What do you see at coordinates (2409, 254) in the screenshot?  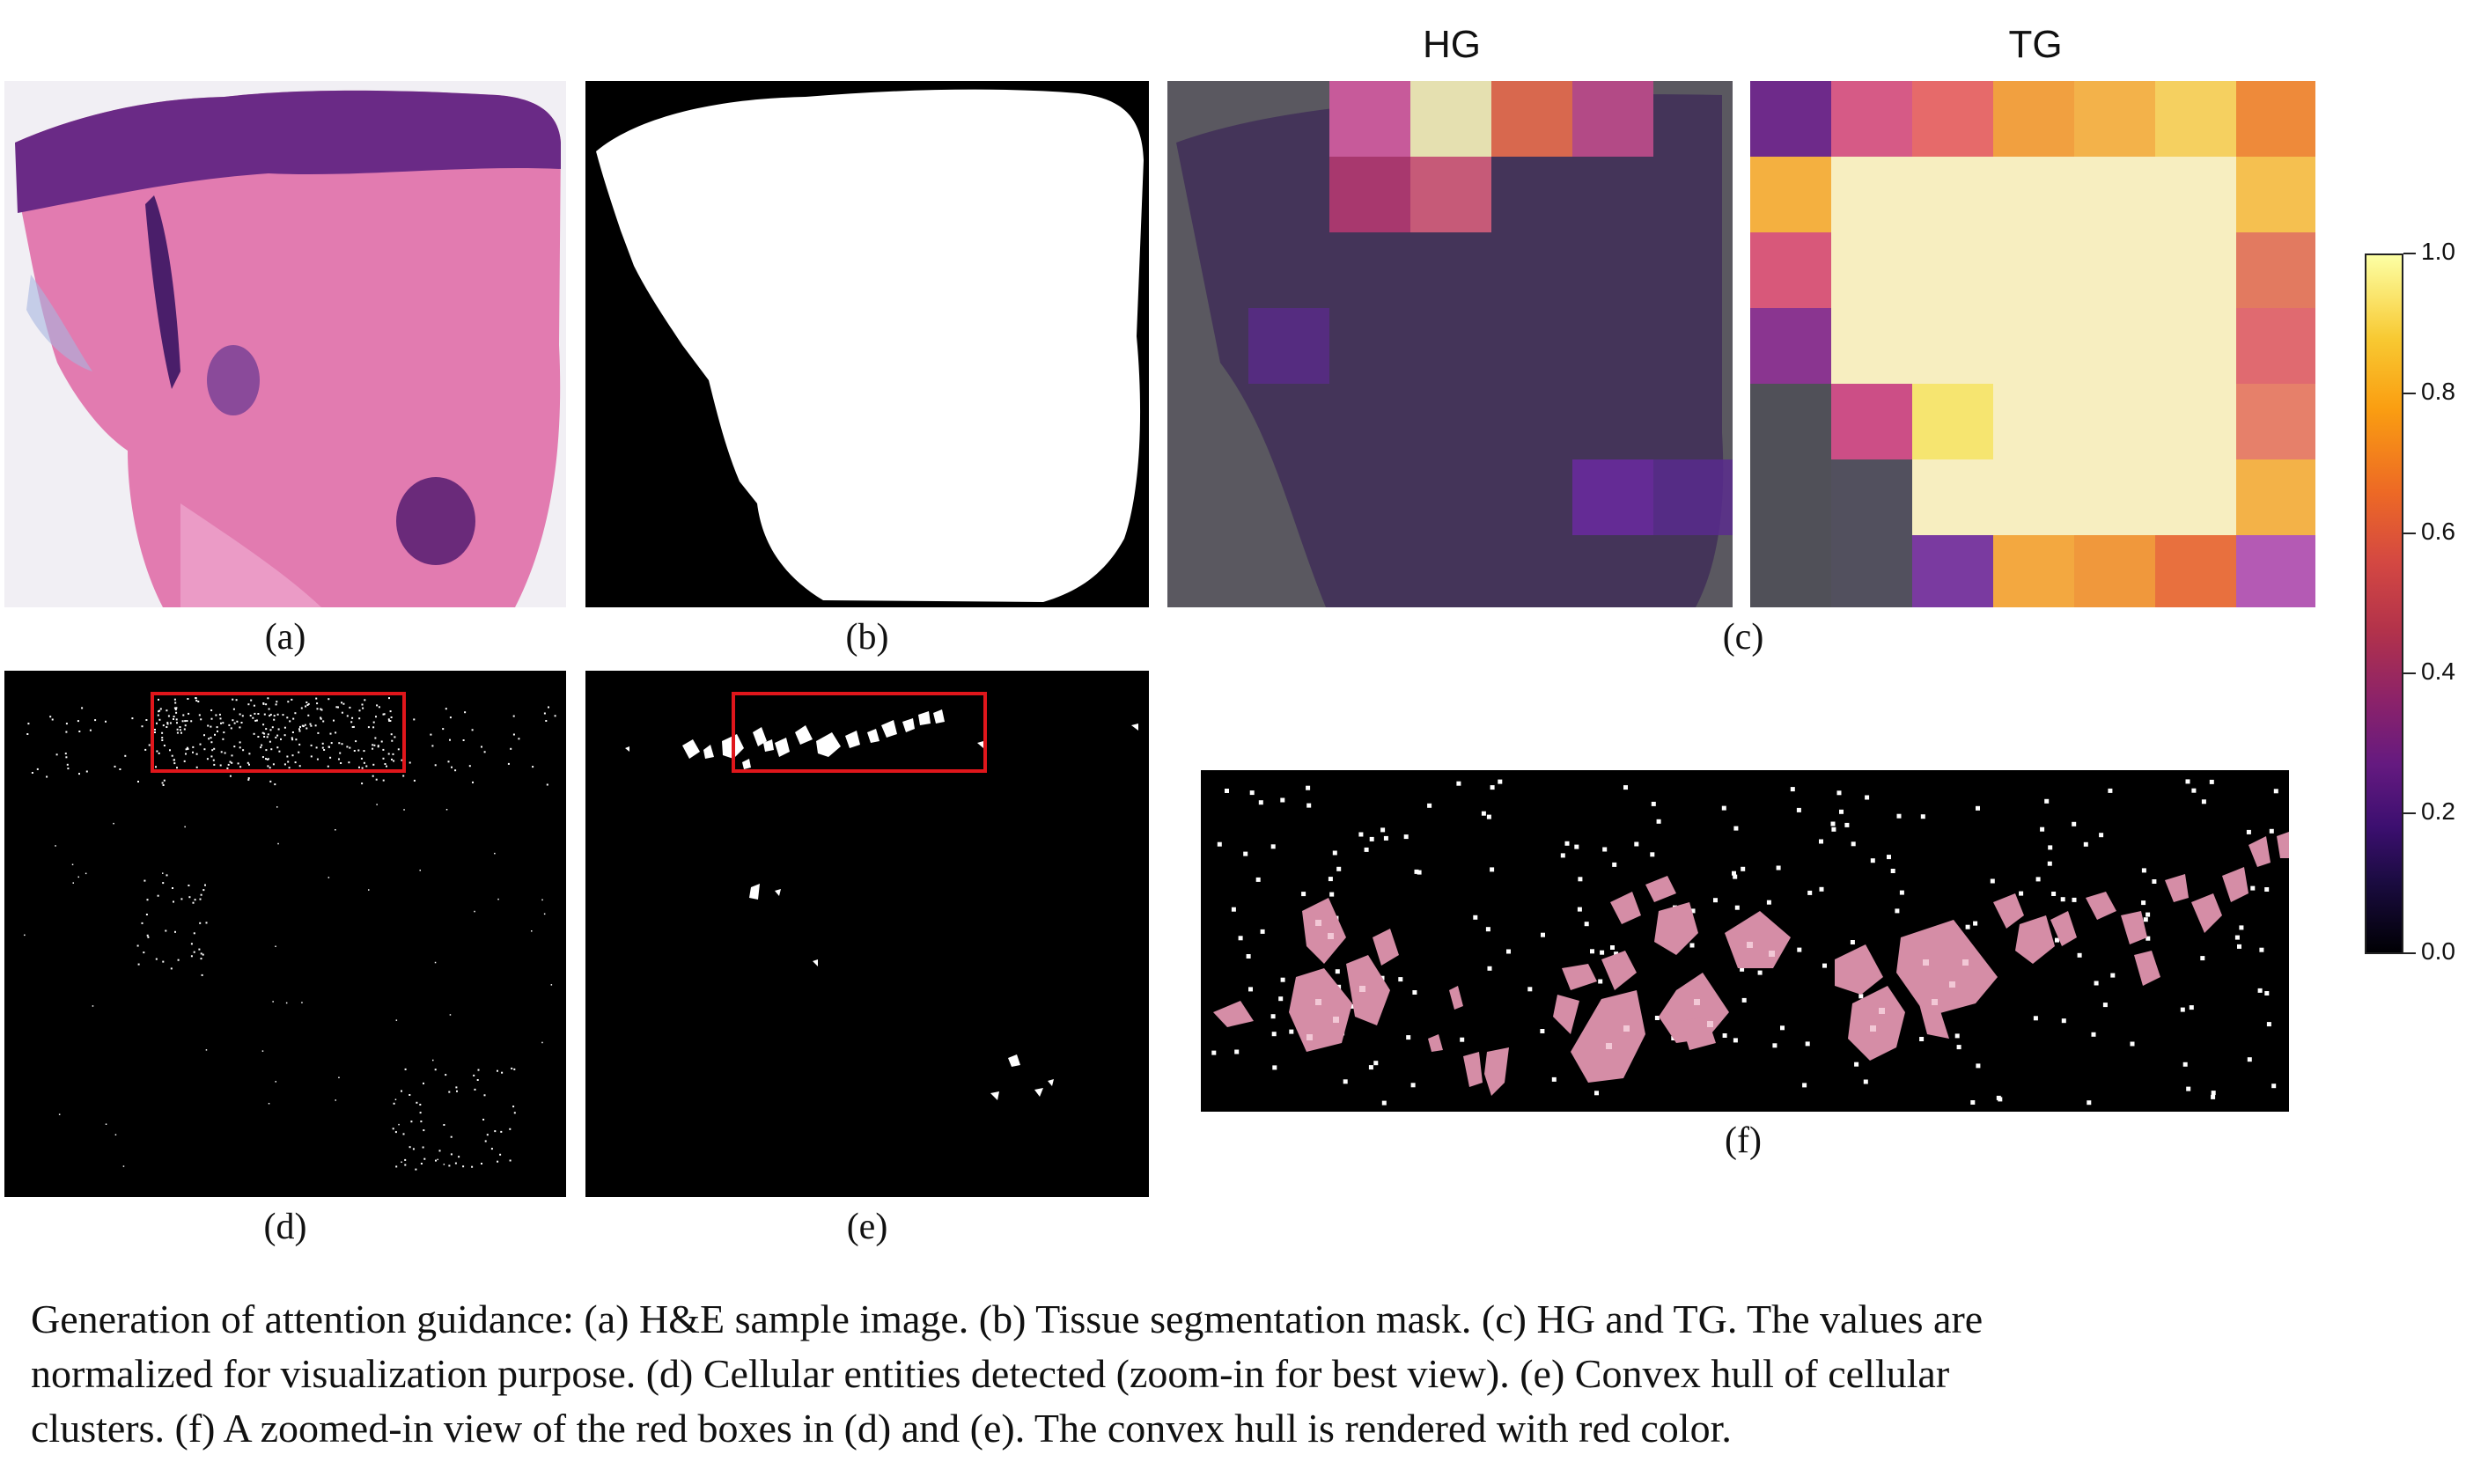 I see `colorbar-tick-1.0` at bounding box center [2409, 254].